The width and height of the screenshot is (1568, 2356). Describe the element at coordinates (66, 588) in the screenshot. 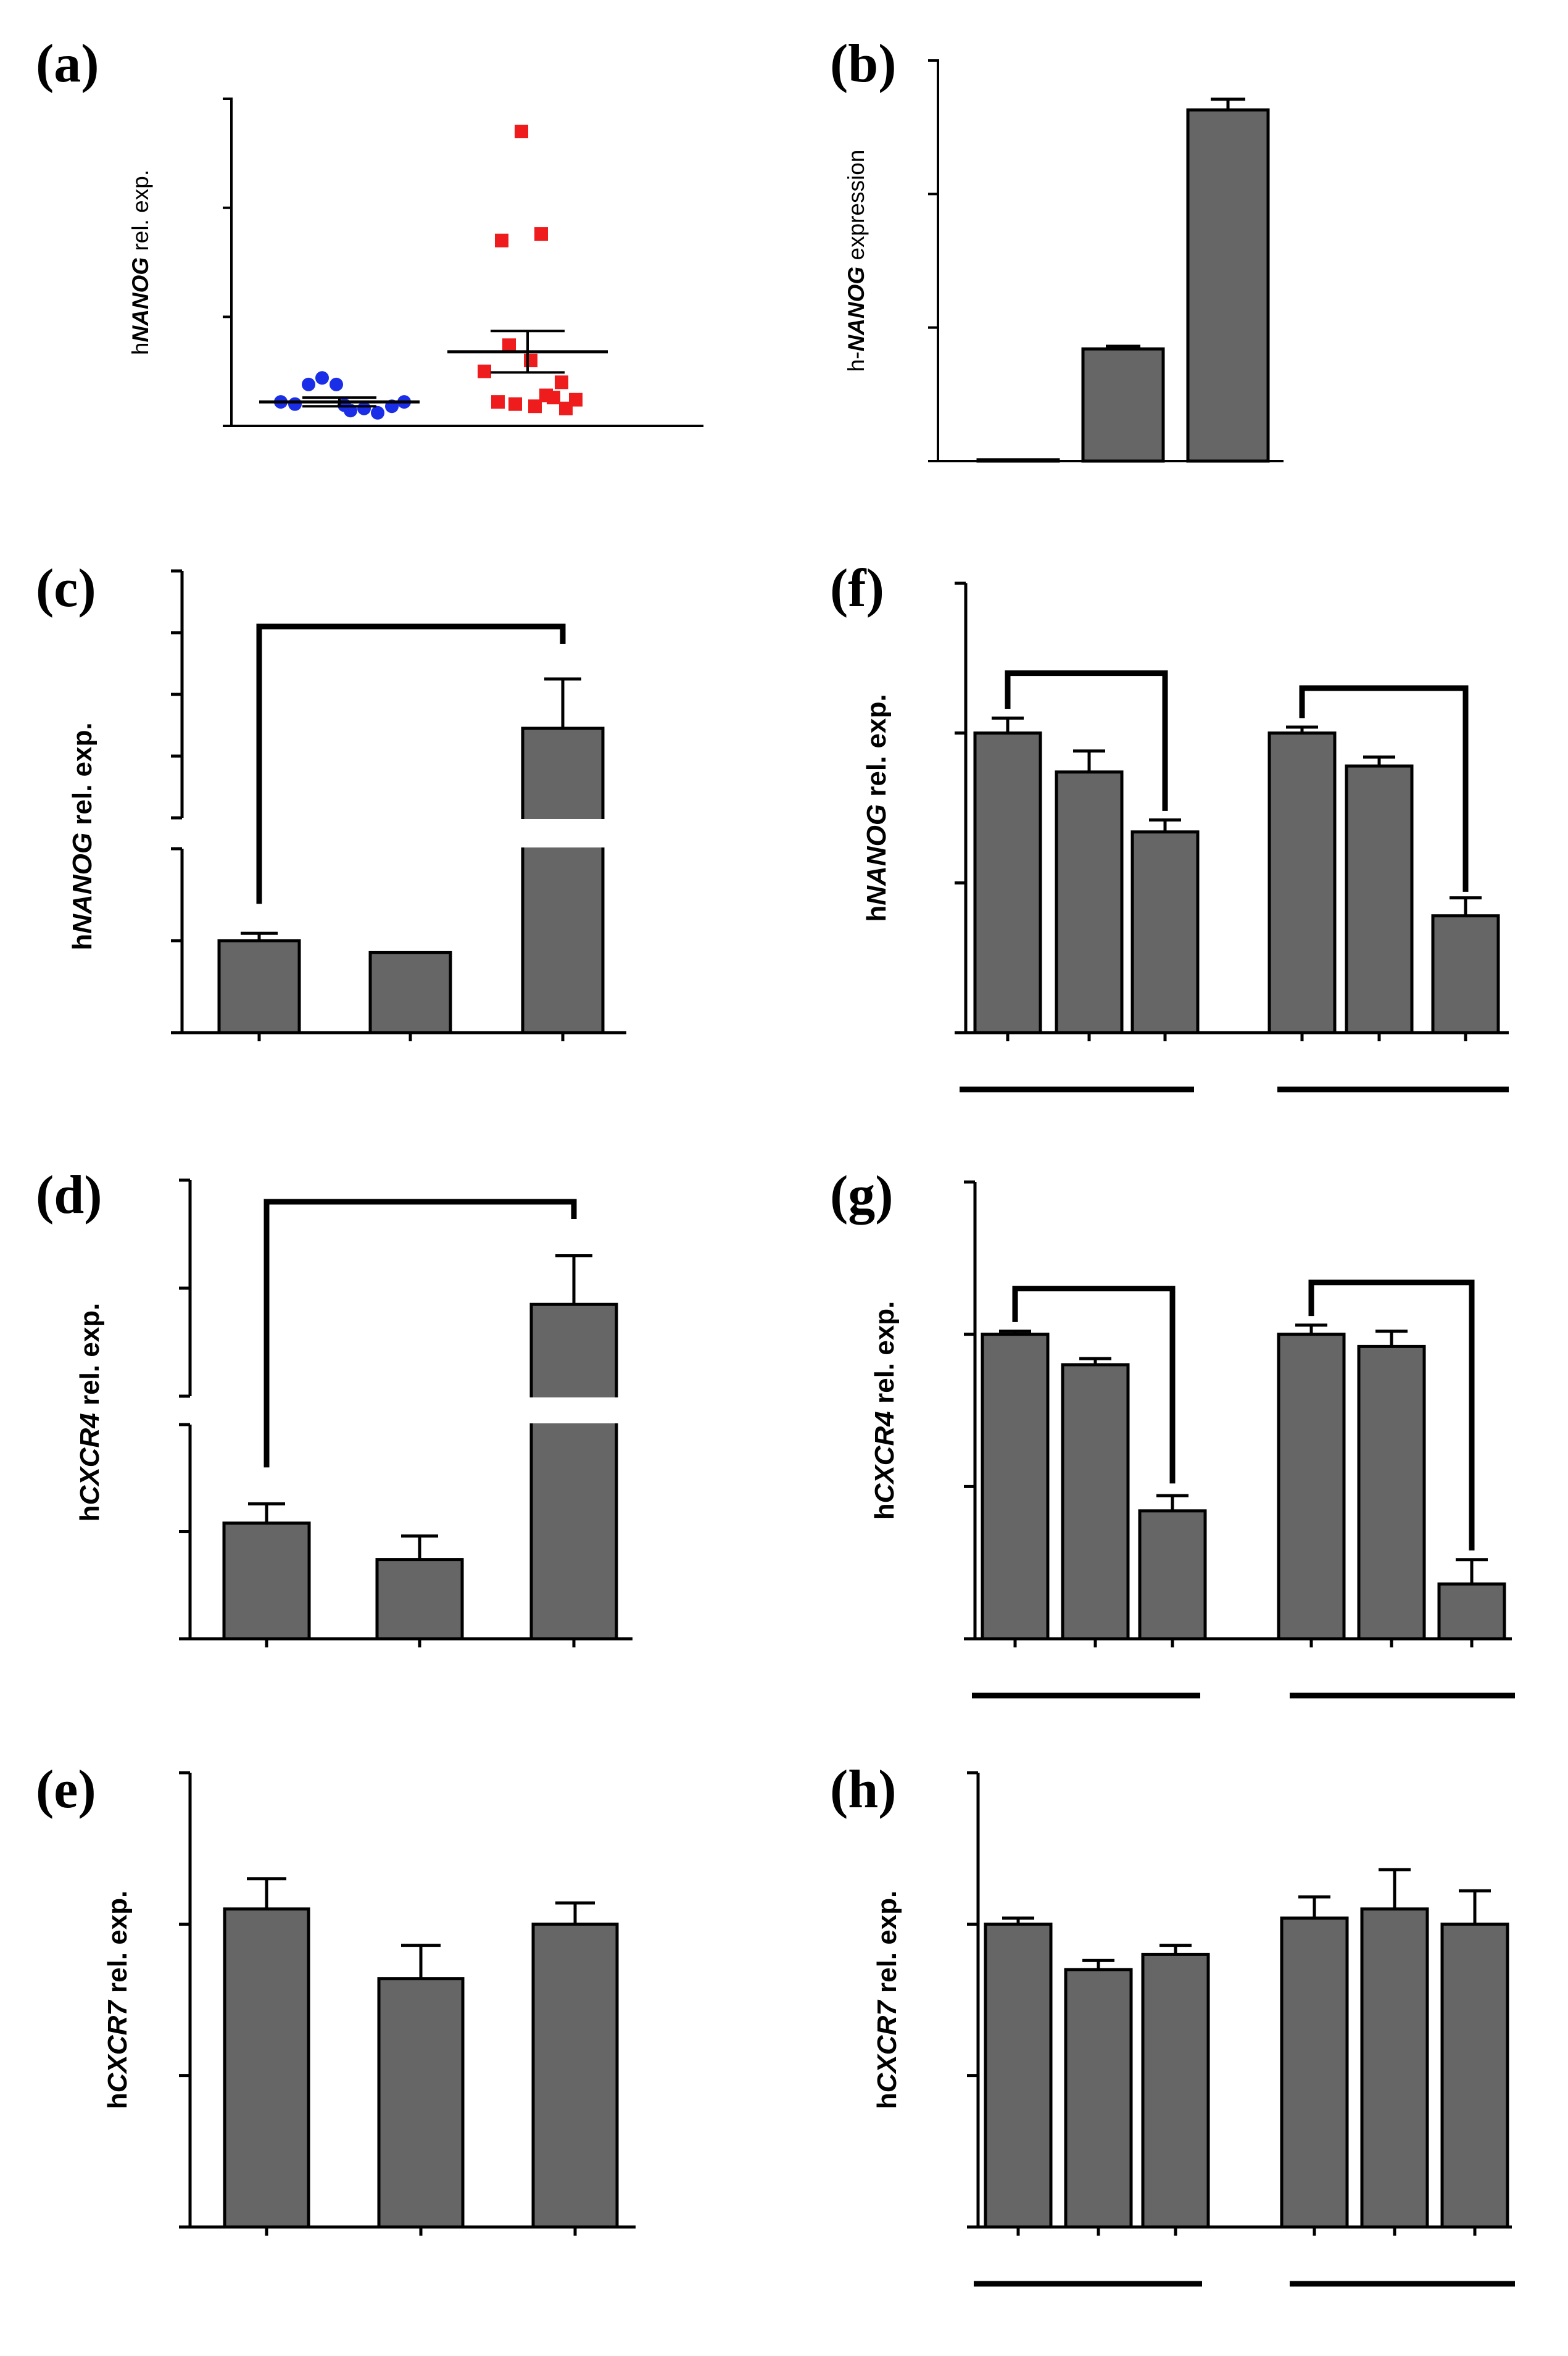

I see `panel-label: (c)` at that location.